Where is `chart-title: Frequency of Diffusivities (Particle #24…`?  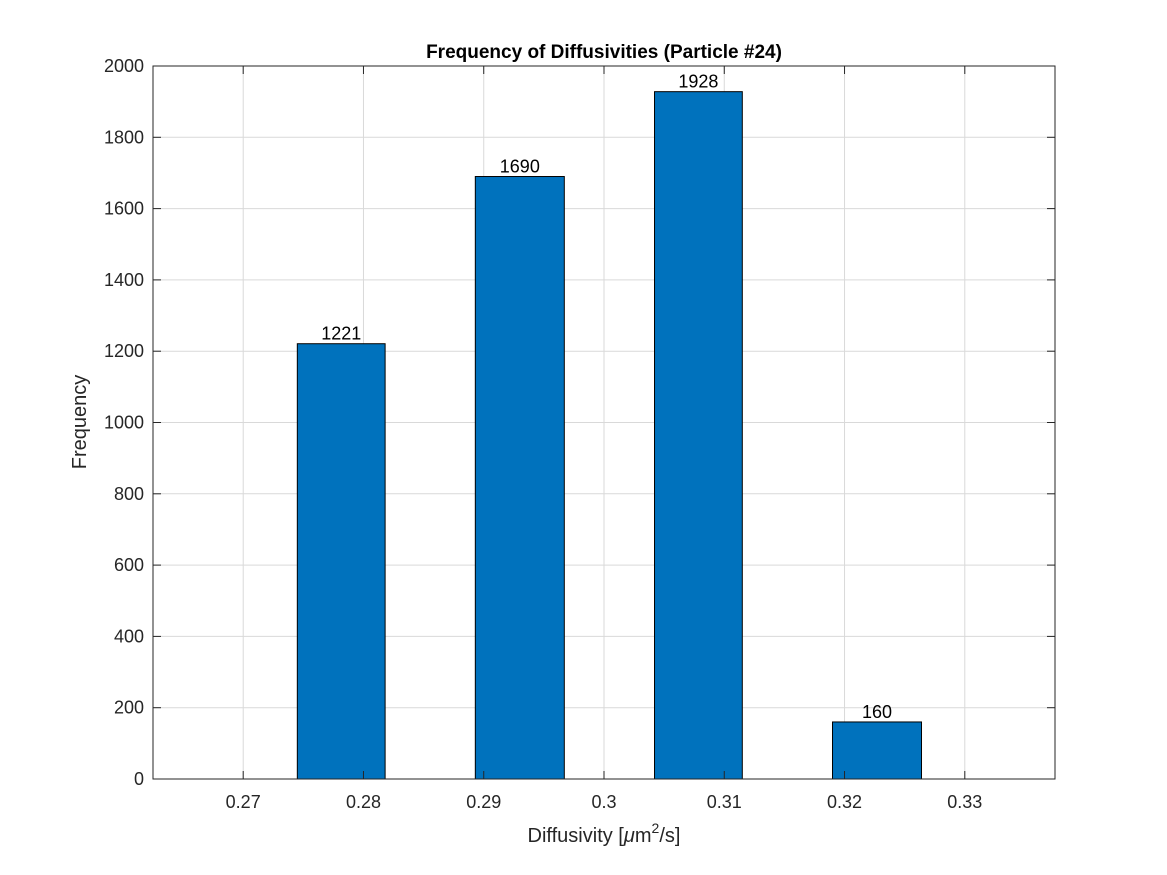 chart-title: Frequency of Diffusivities (Particle #24… is located at coordinates (604, 52).